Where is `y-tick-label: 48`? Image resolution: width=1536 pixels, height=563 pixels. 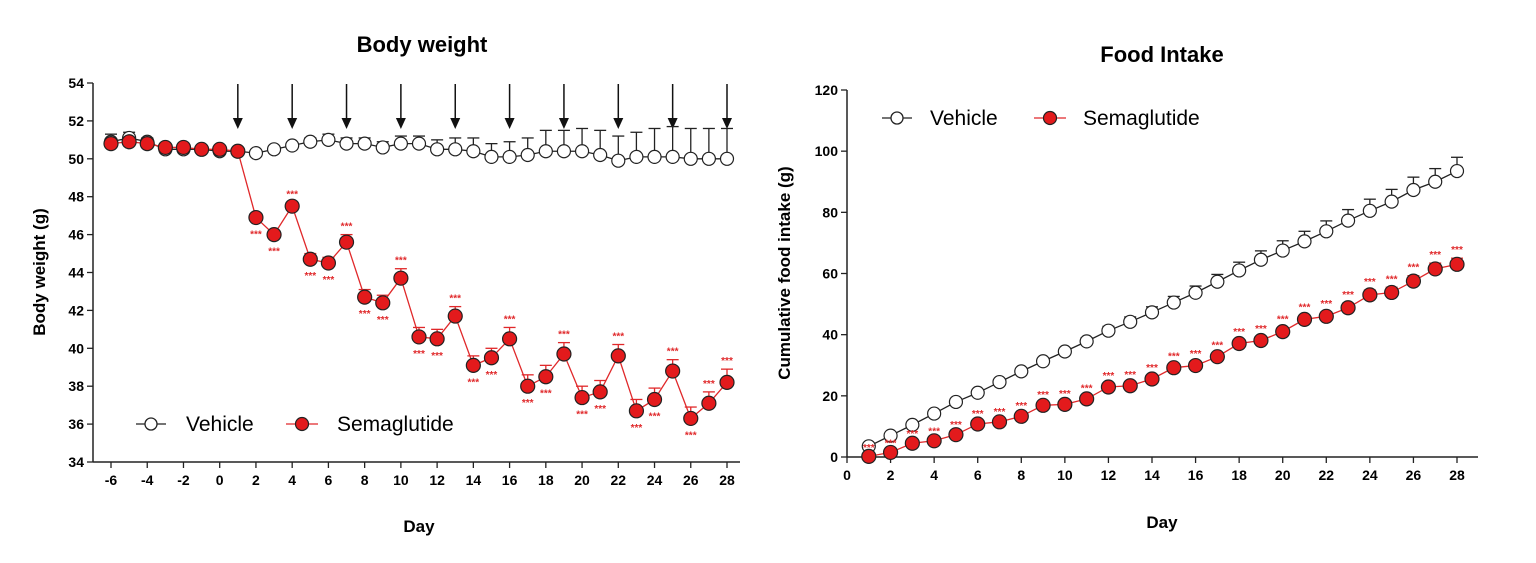 y-tick-label: 48 is located at coordinates (76, 197).